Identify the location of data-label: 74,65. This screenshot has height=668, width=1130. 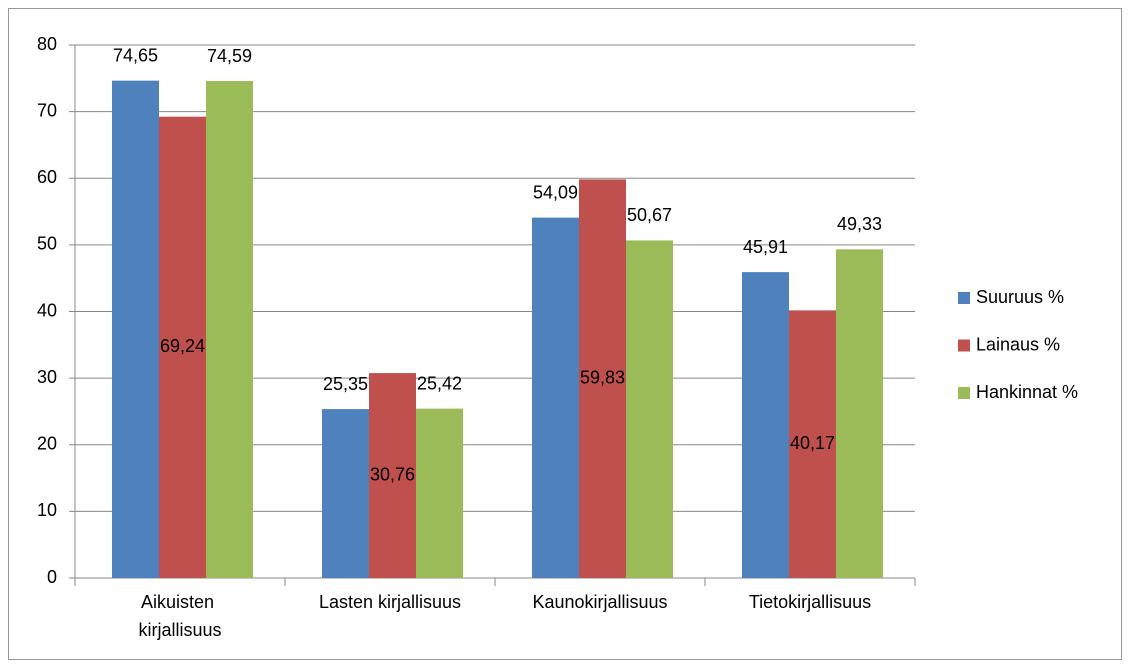
(135, 55).